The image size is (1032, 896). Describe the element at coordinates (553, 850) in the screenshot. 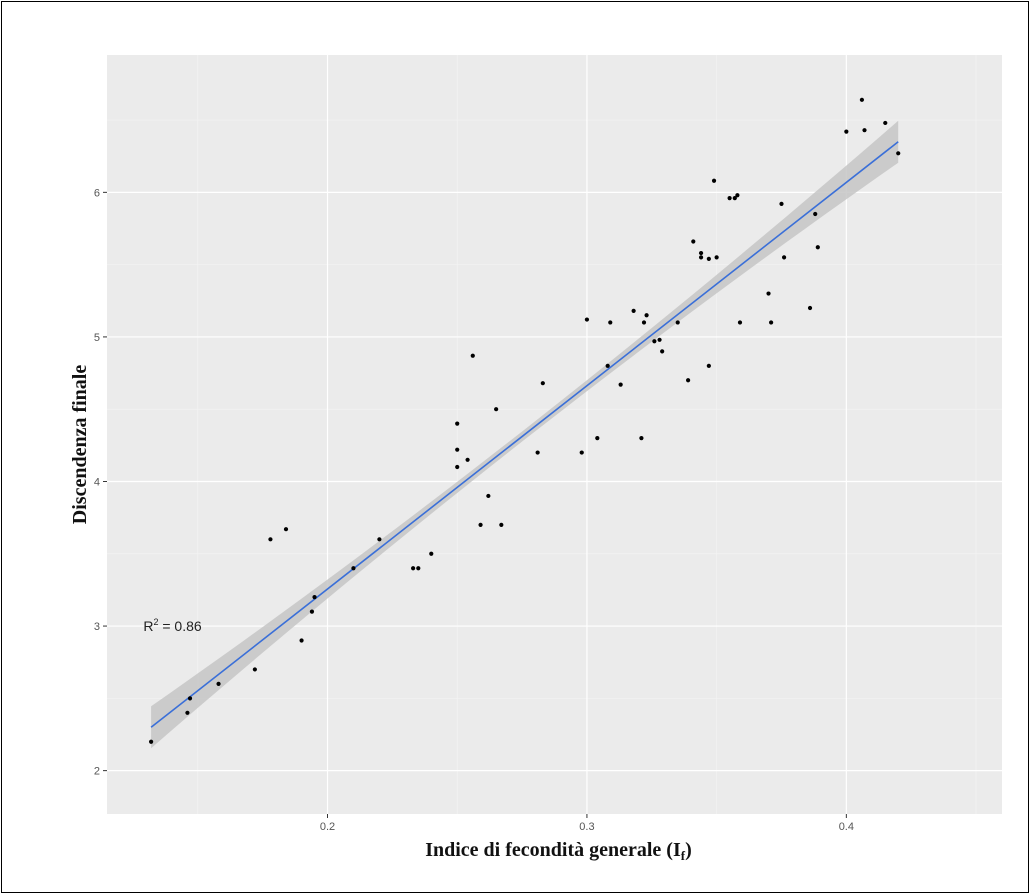

I see `x-axis-title-main: Indice di fecondità generale (I` at that location.